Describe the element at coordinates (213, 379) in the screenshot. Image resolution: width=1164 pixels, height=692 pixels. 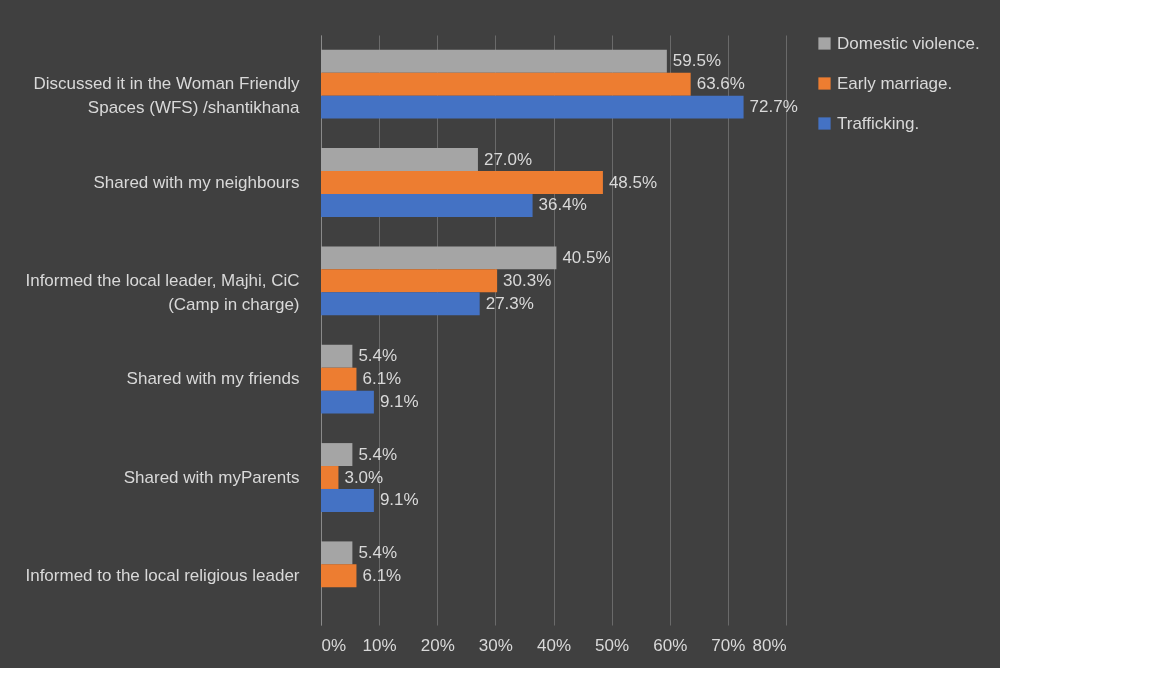
I see `y-tick-label: Shared with my friends` at that location.